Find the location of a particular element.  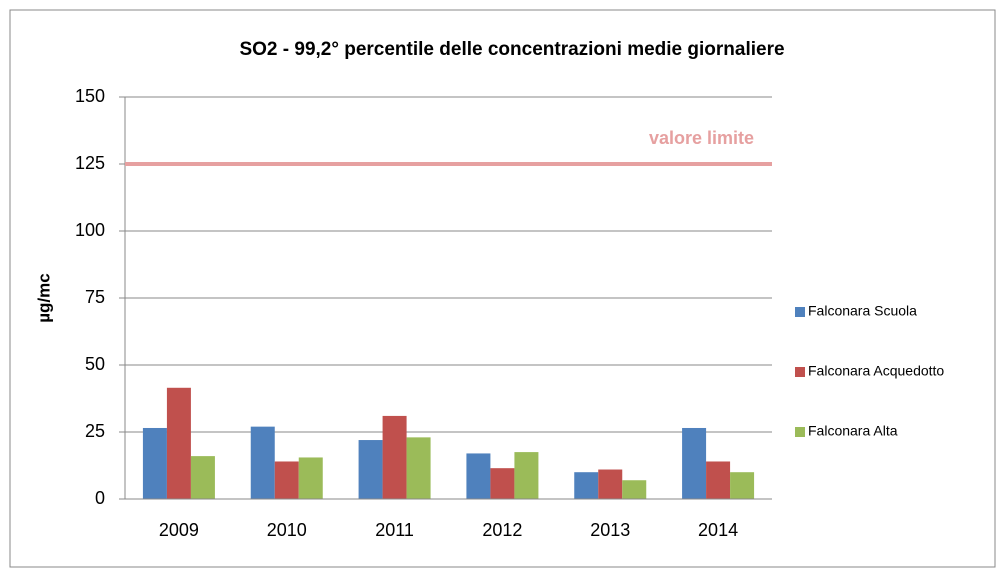

legend-label: Falconara Alta is located at coordinates (853, 431).